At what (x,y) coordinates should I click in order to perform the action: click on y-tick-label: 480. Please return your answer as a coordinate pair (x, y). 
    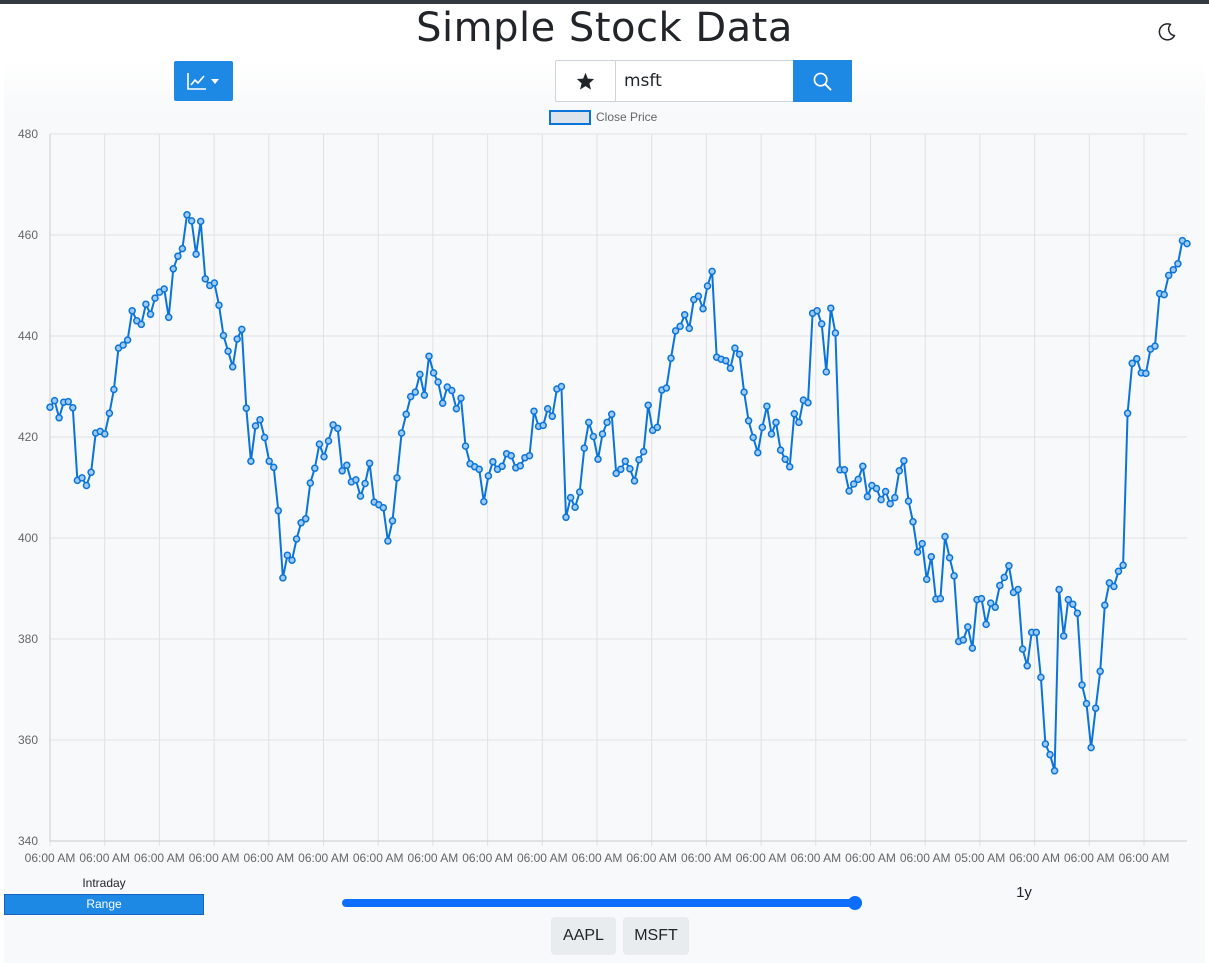
    Looking at the image, I should click on (28, 134).